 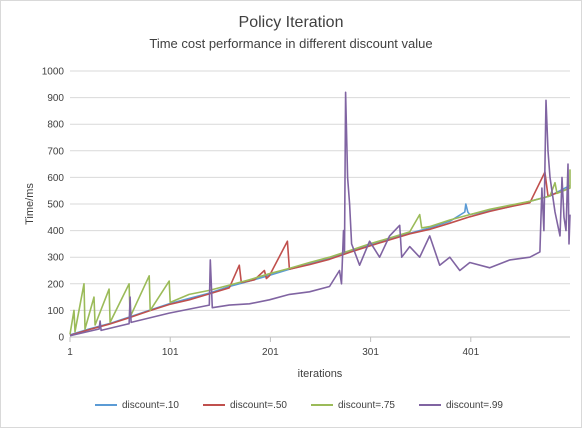 What do you see at coordinates (55, 284) in the screenshot?
I see `y-tick-label: 200` at bounding box center [55, 284].